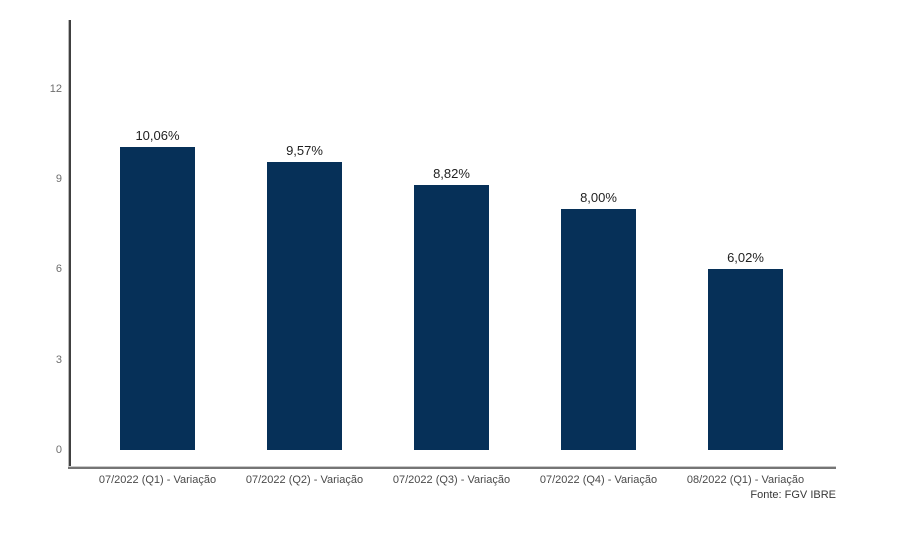  What do you see at coordinates (304, 480) in the screenshot?
I see `x-axis-label: 07/2022 (Q2) - Variação` at bounding box center [304, 480].